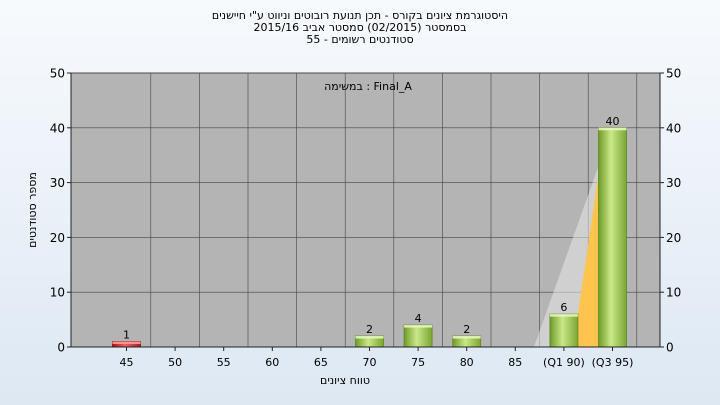 This screenshot has height=405, width=720. Describe the element at coordinates (613, 121) in the screenshot. I see `data-label-(Q3 95): 40` at that location.